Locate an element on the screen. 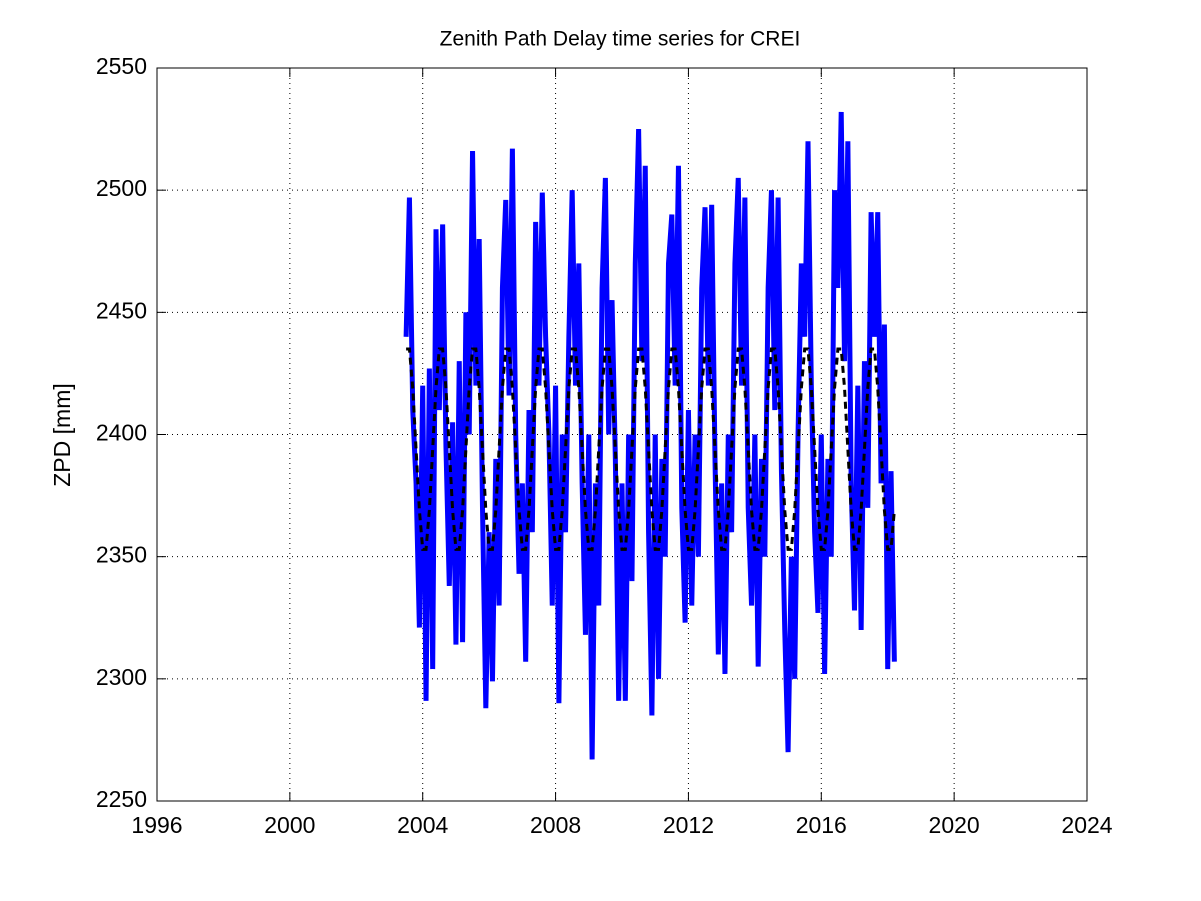  x-tick-label: 2016 is located at coordinates (821, 825).